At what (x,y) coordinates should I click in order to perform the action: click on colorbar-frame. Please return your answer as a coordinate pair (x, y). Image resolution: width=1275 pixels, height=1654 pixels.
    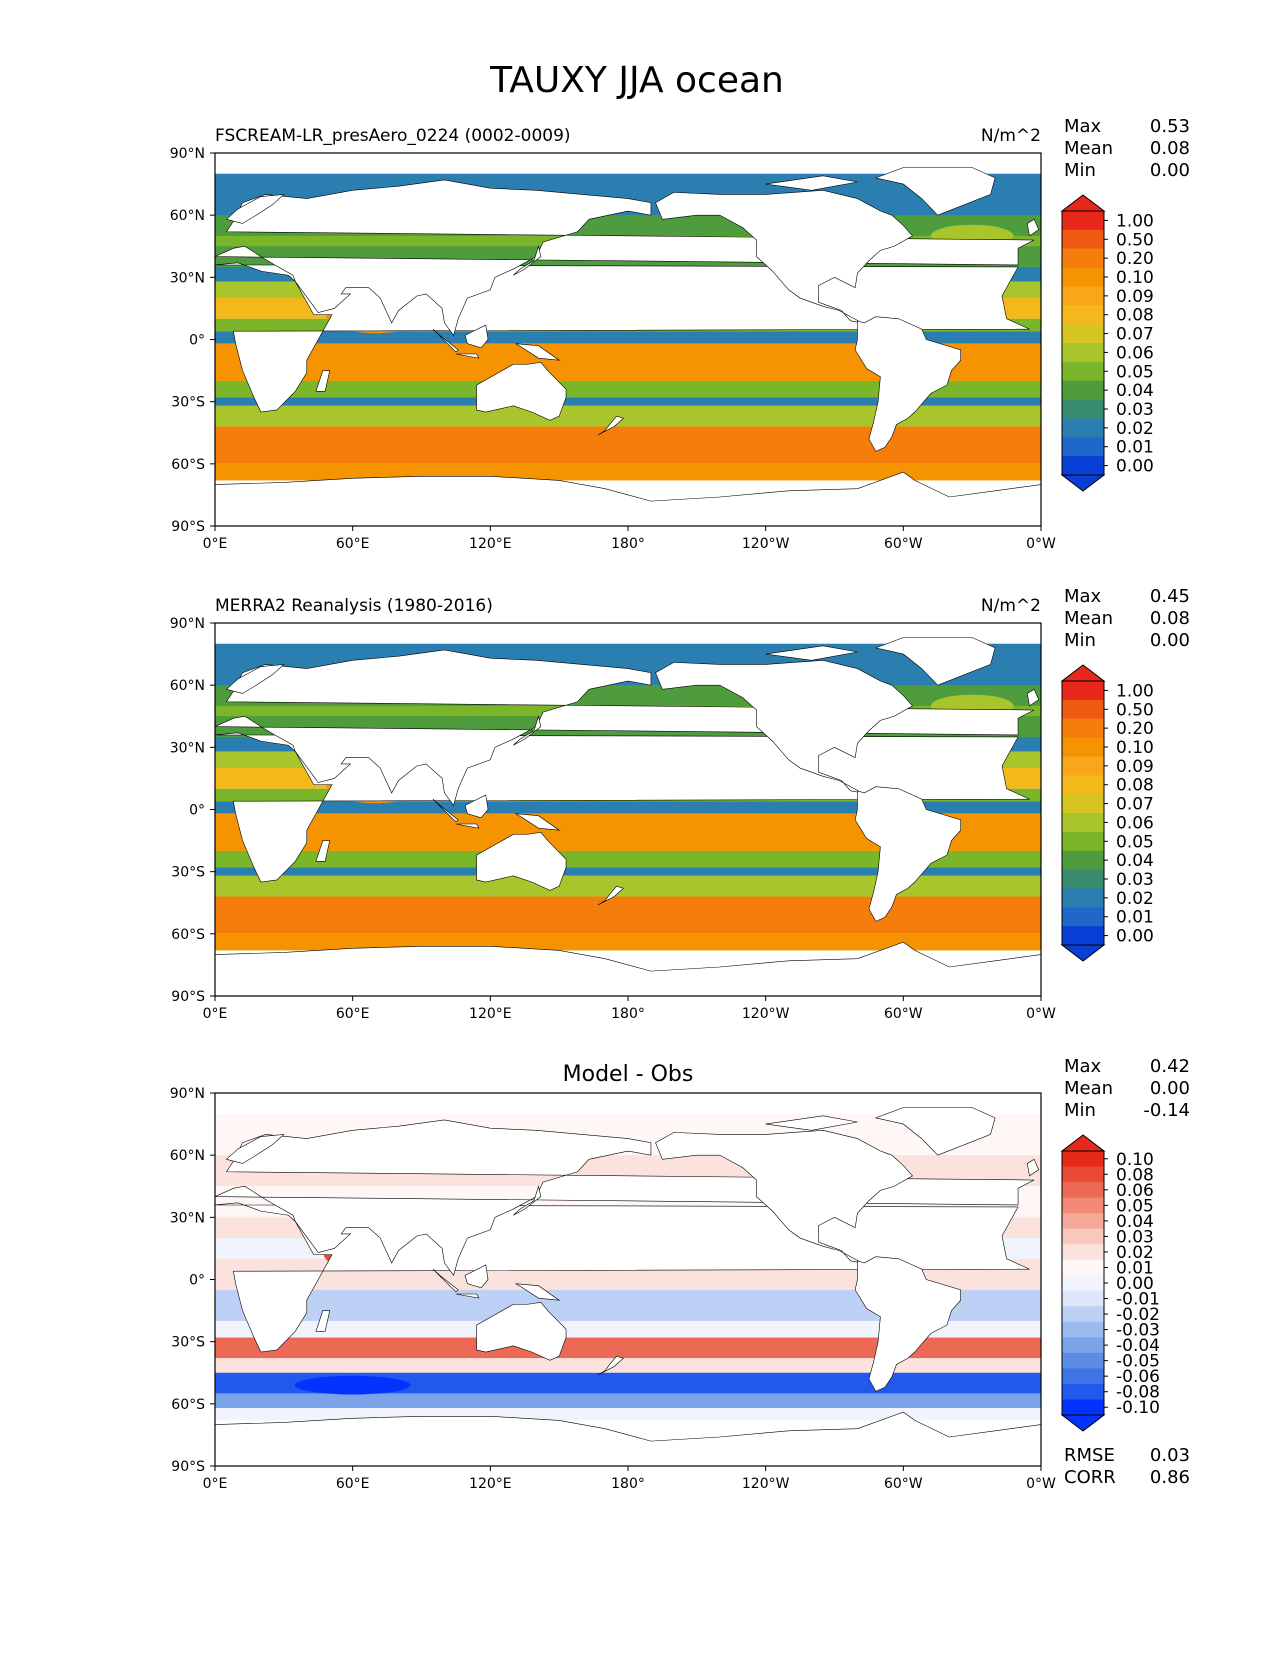
    Looking at the image, I should click on (1083, 343).